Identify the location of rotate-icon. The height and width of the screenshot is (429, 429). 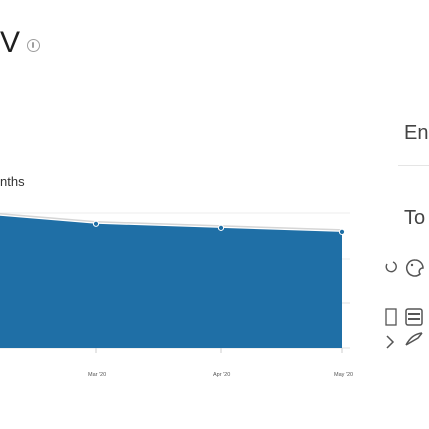
(391, 268).